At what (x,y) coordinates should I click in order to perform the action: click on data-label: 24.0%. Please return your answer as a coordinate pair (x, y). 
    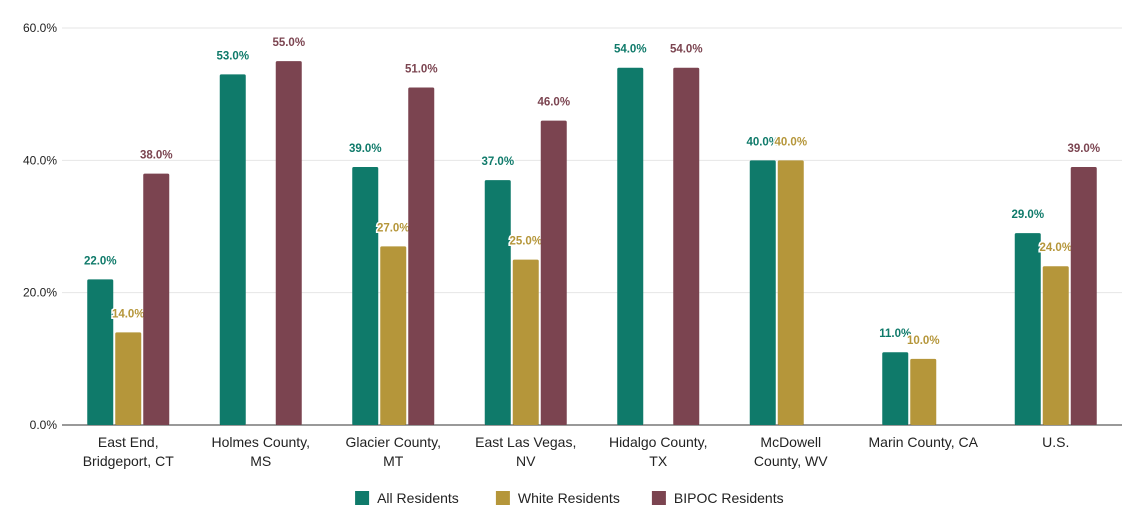
    Looking at the image, I should click on (1055, 248).